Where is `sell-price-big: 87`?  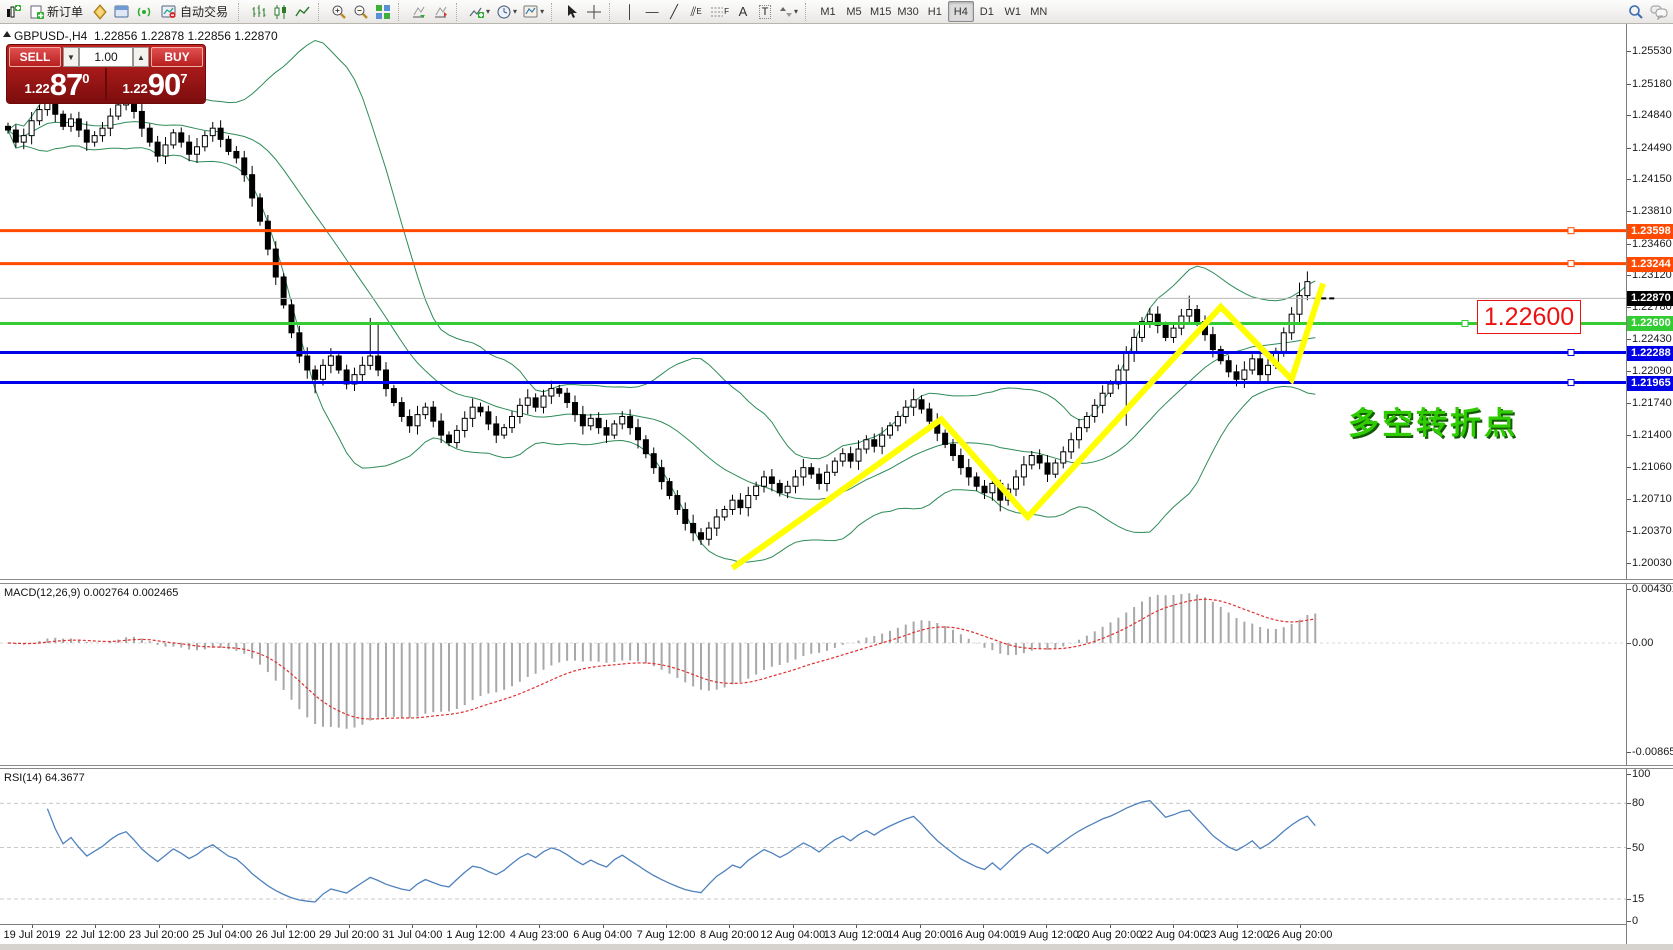
sell-price-big: 87 is located at coordinates (66, 84).